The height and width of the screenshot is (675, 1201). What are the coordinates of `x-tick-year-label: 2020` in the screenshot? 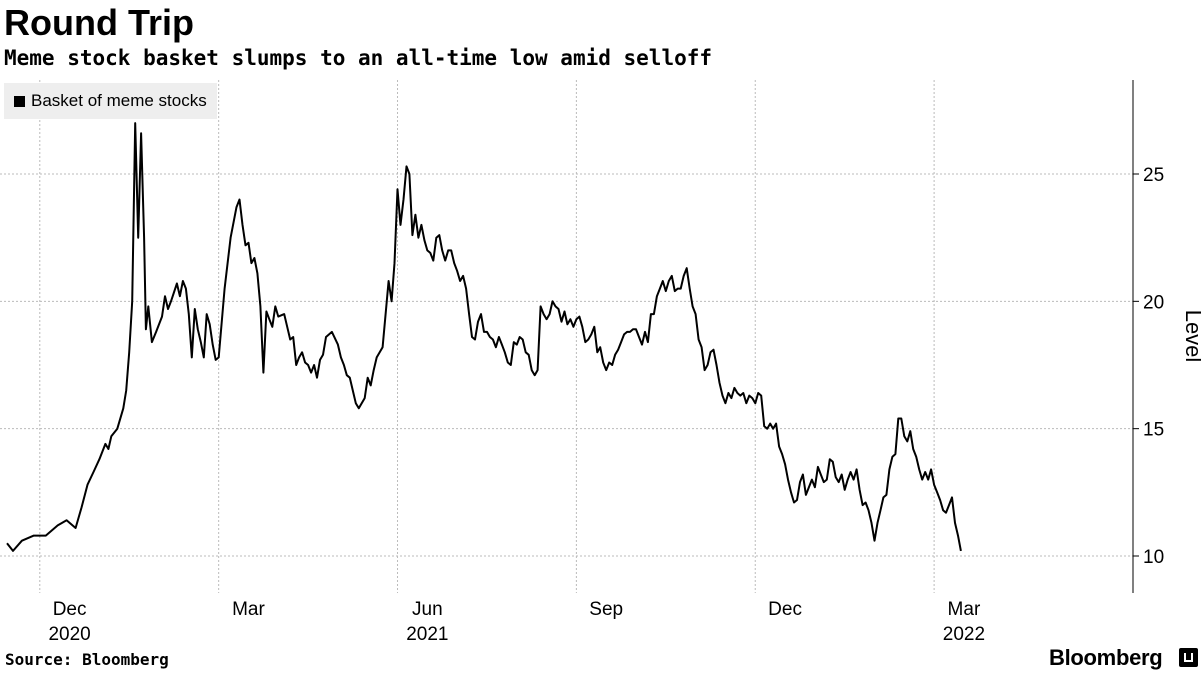 It's located at (69, 634).